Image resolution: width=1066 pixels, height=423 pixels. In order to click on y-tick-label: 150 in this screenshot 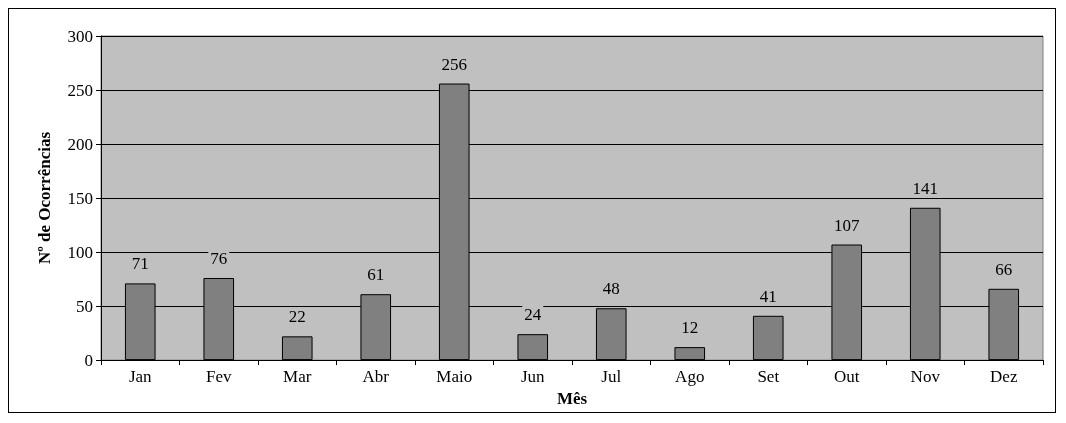, I will do `click(80, 198)`.